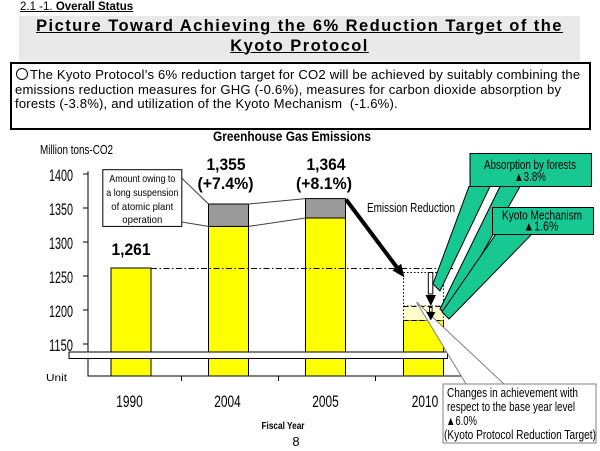 The width and height of the screenshot is (600, 451). Describe the element at coordinates (61, 312) in the screenshot. I see `svg-text: 1200` at that location.